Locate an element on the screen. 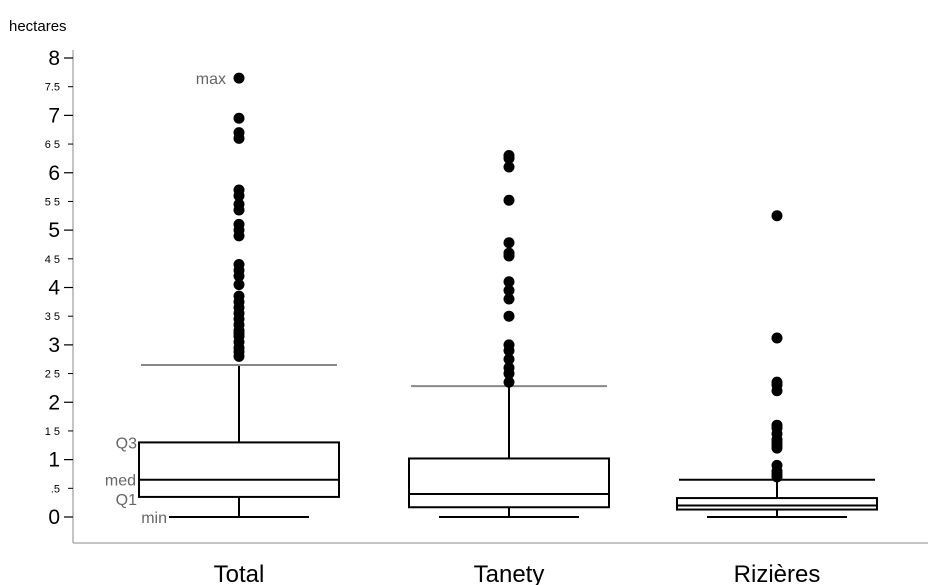 This screenshot has width=928, height=585. y-major-tick-label: 0 is located at coordinates (54, 517).